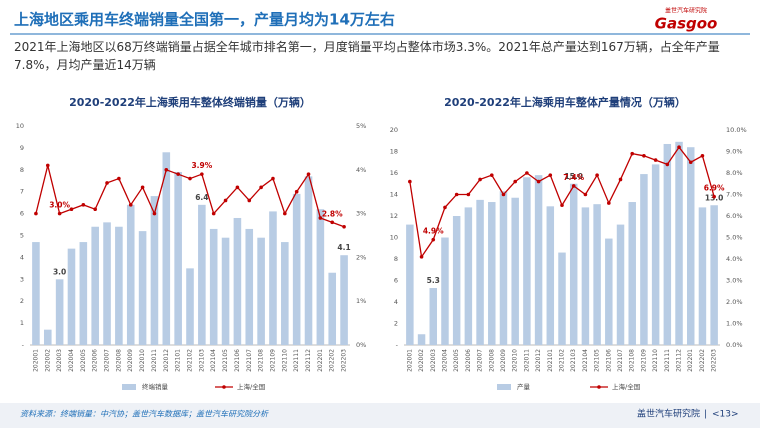 The width and height of the screenshot is (760, 428). Describe the element at coordinates (626, 386) in the screenshot. I see `legend-label: 上海/全国` at that location.